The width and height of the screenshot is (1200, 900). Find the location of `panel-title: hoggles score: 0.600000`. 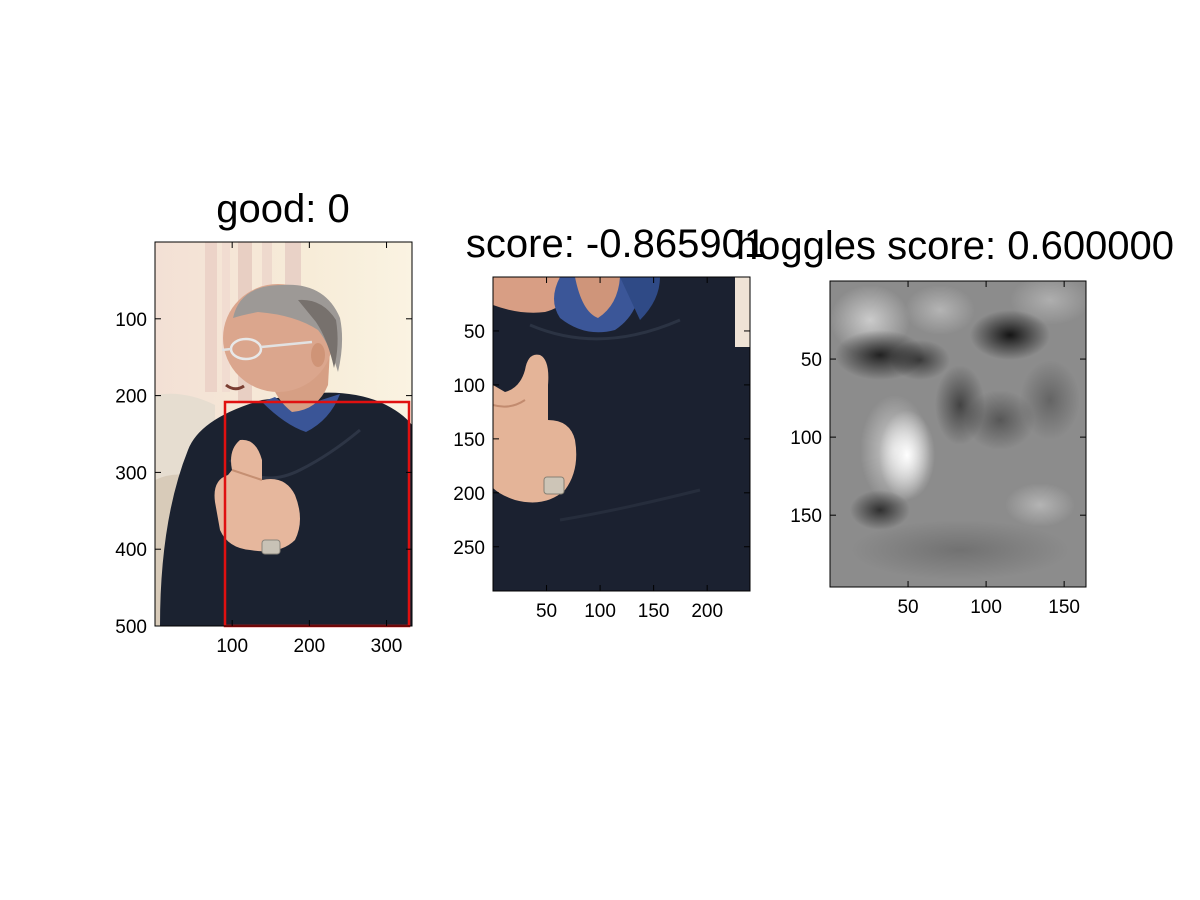

panel-title: hoggles score: 0.600000 is located at coordinates (955, 246).